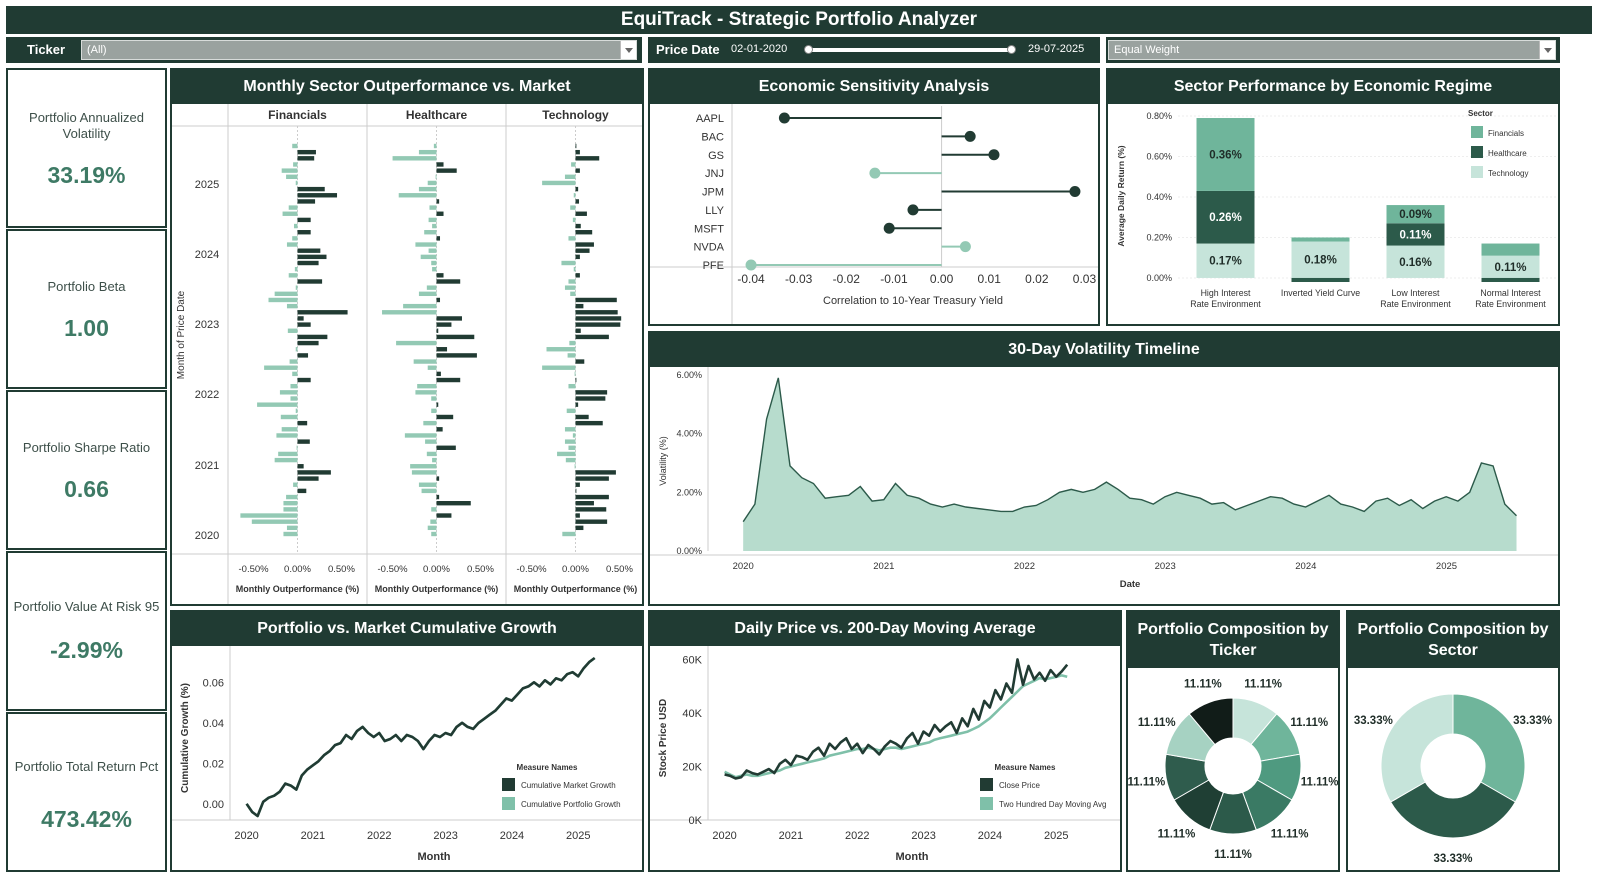 The width and height of the screenshot is (1598, 894). Describe the element at coordinates (86, 328) in the screenshot. I see `kpi-value: 1.00` at that location.